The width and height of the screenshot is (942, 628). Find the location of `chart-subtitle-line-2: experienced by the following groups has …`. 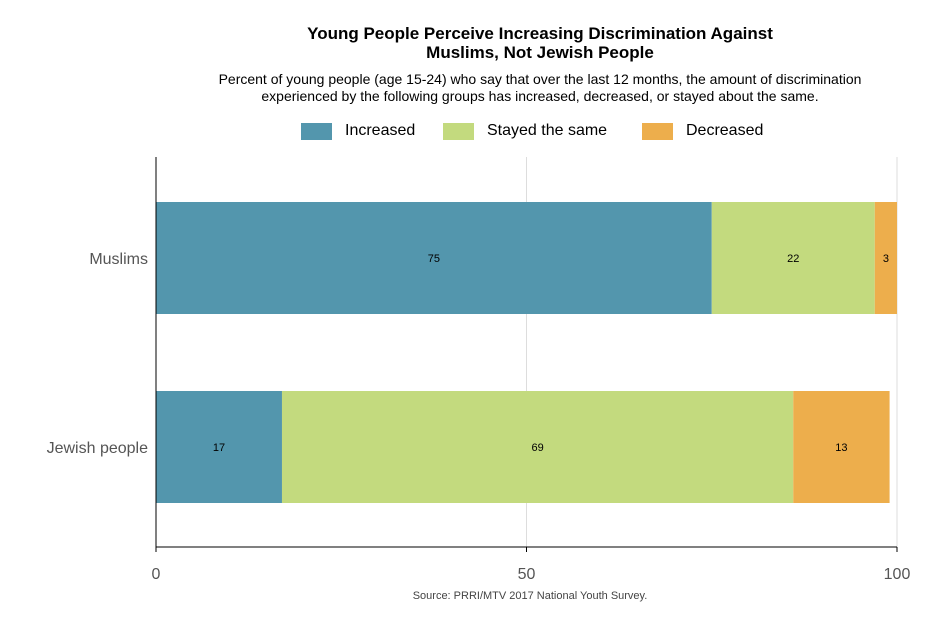

chart-subtitle-line-2: experienced by the following groups has … is located at coordinates (540, 96).